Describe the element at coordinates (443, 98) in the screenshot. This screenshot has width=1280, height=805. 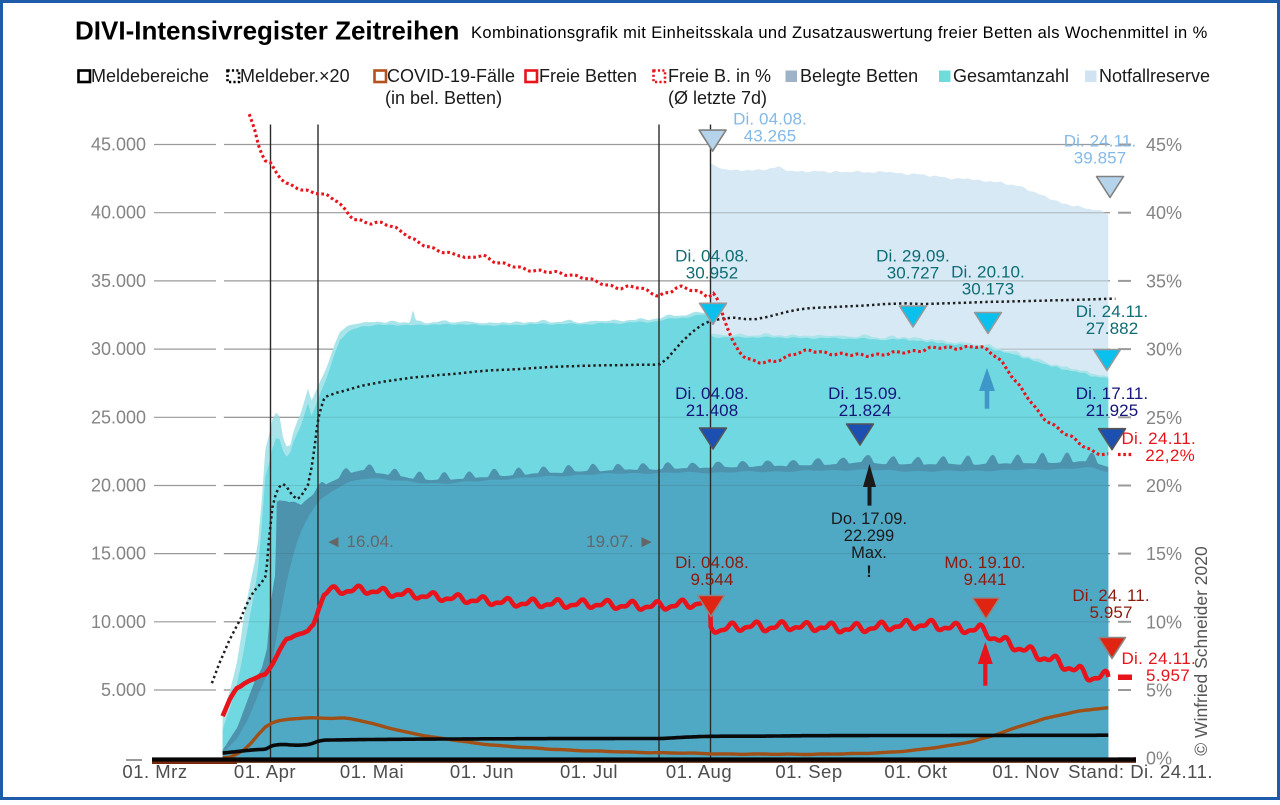
I see `svg-text: (in bel. Betten)` at that location.